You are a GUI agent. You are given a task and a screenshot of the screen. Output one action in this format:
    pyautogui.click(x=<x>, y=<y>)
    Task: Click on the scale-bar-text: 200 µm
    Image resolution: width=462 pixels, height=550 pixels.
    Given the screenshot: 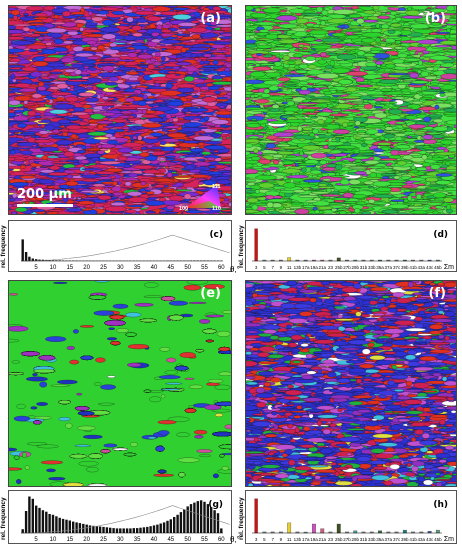 What is the action you would take?
    pyautogui.click(x=44, y=194)
    